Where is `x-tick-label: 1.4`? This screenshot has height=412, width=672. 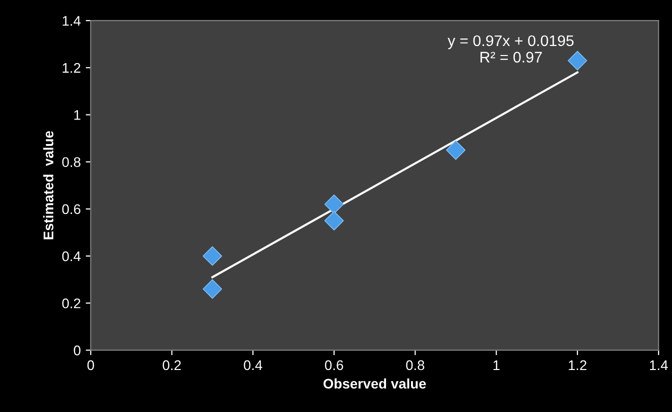
x-tick-label: 1.4 is located at coordinates (659, 365).